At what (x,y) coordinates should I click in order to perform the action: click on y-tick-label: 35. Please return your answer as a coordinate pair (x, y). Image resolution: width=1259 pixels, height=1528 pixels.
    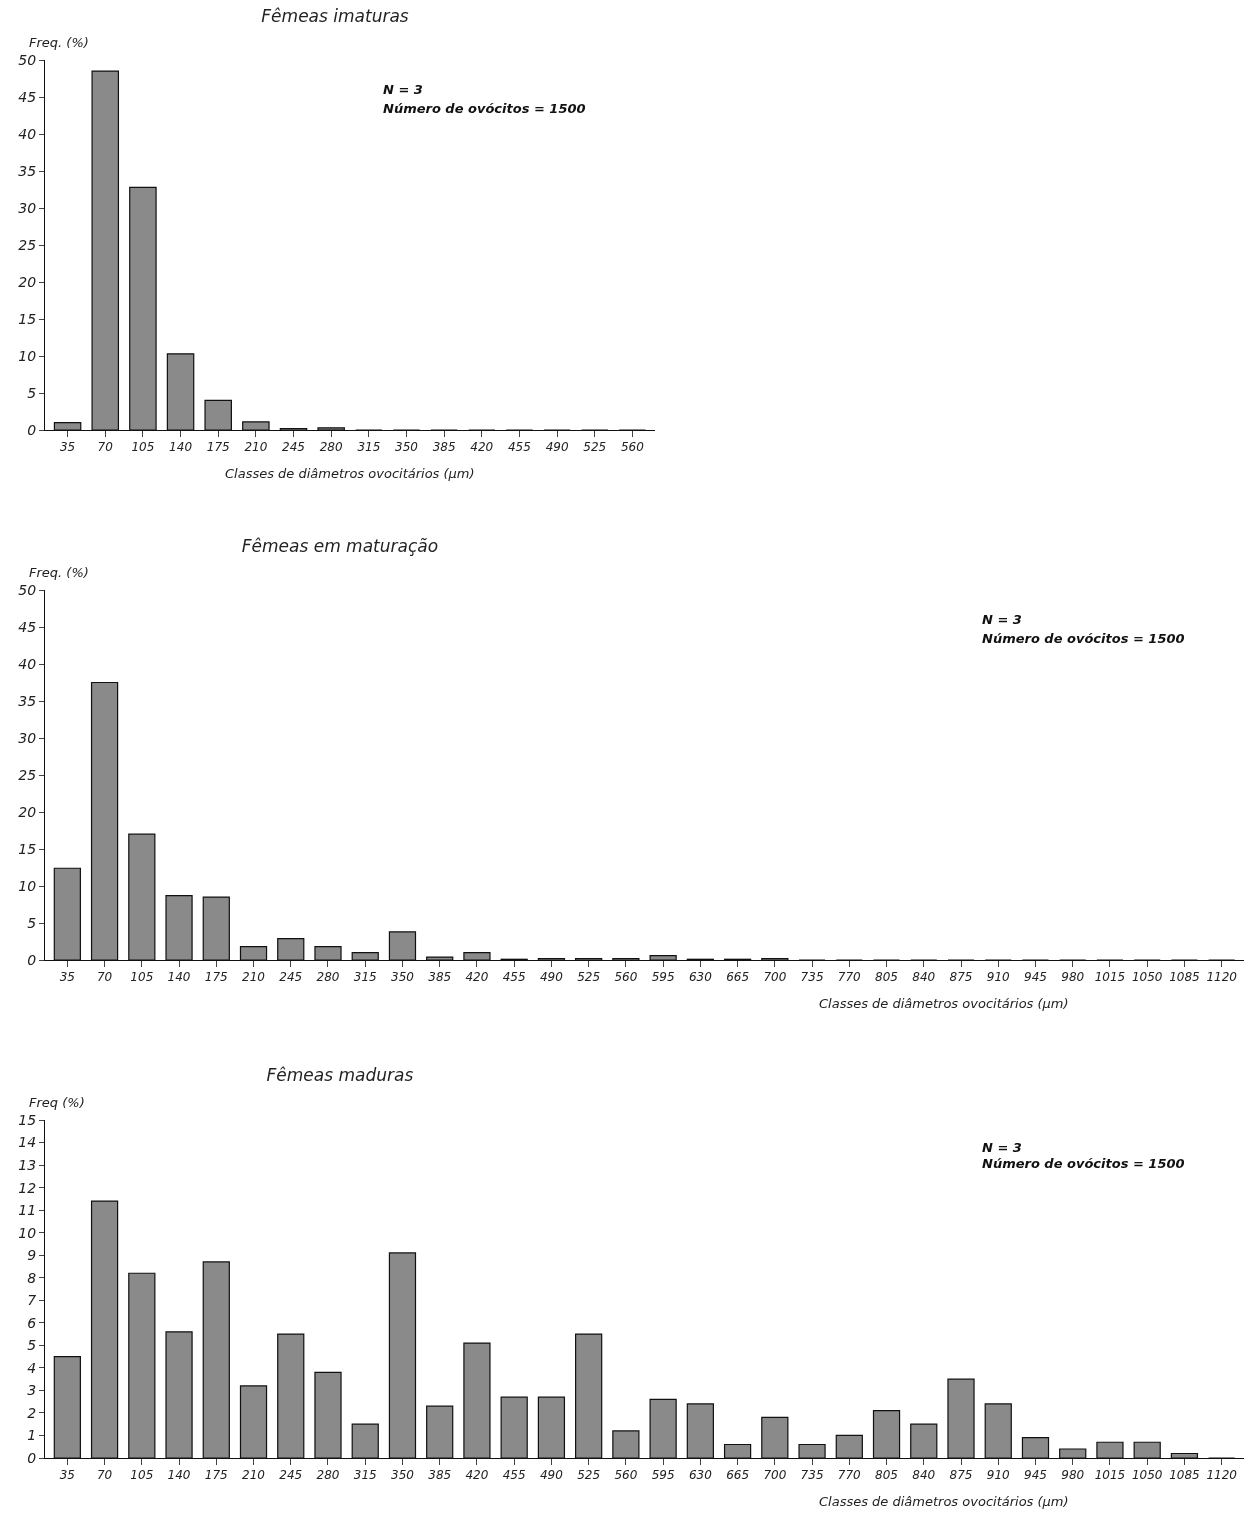
    Looking at the image, I should click on (27, 700).